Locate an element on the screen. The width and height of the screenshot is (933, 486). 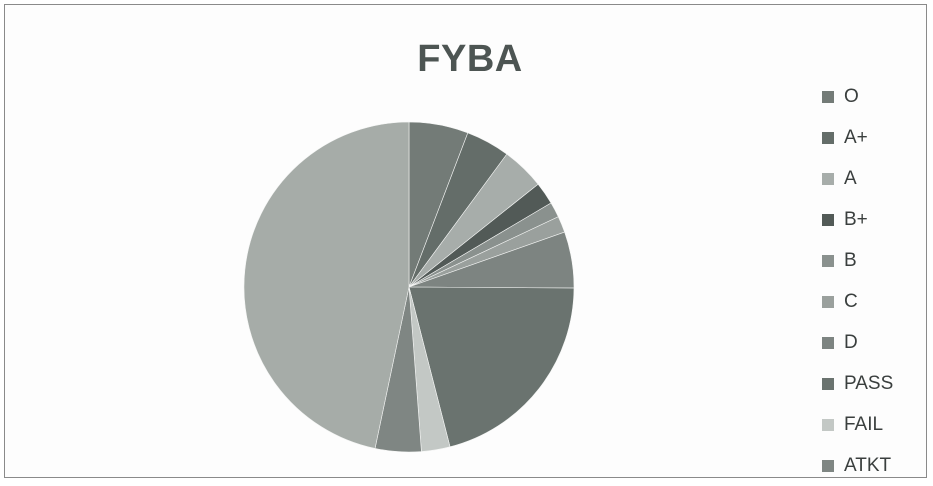
legend-item: ATKT is located at coordinates (872, 465).